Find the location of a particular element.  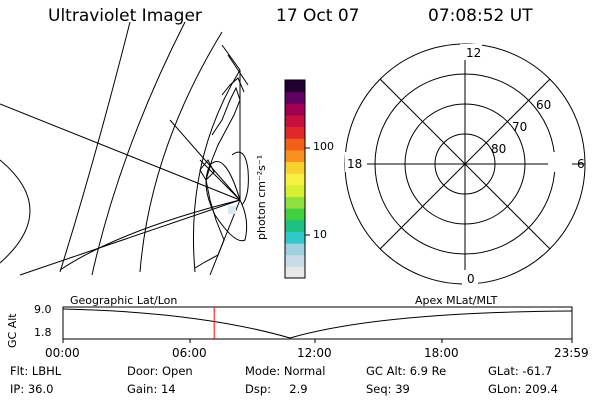

status-gain: Gain: 14 is located at coordinates (151, 389).